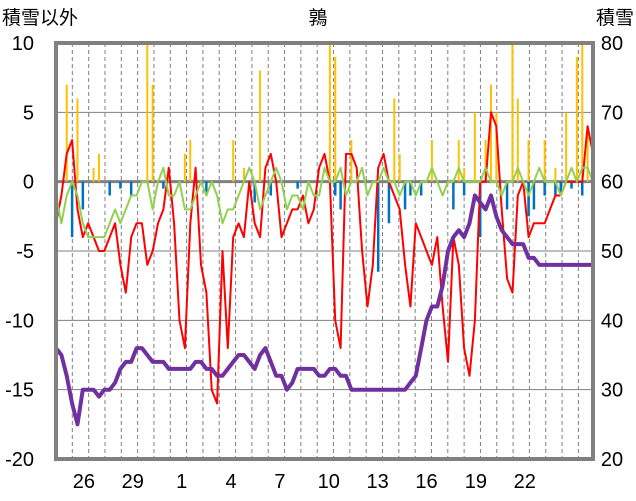  I want to click on x-axis-ticks: 26 29 1 4 7 10 13 16 19 22, so click(304, 482).